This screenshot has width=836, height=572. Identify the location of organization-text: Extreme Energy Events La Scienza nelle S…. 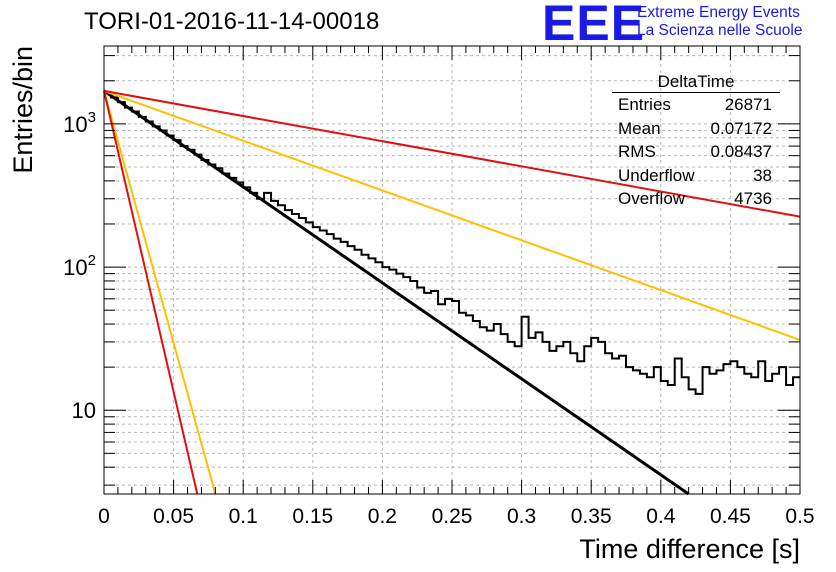
(719, 22).